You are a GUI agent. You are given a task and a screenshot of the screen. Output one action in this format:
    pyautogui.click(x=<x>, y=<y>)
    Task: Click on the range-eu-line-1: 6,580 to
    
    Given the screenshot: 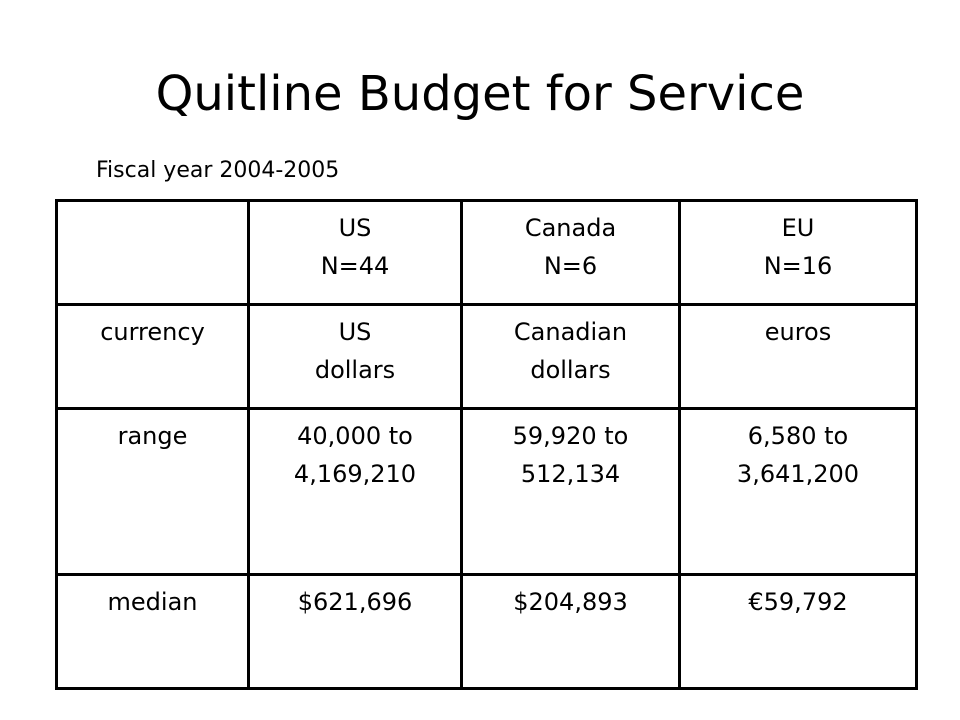 What is the action you would take?
    pyautogui.click(x=798, y=436)
    